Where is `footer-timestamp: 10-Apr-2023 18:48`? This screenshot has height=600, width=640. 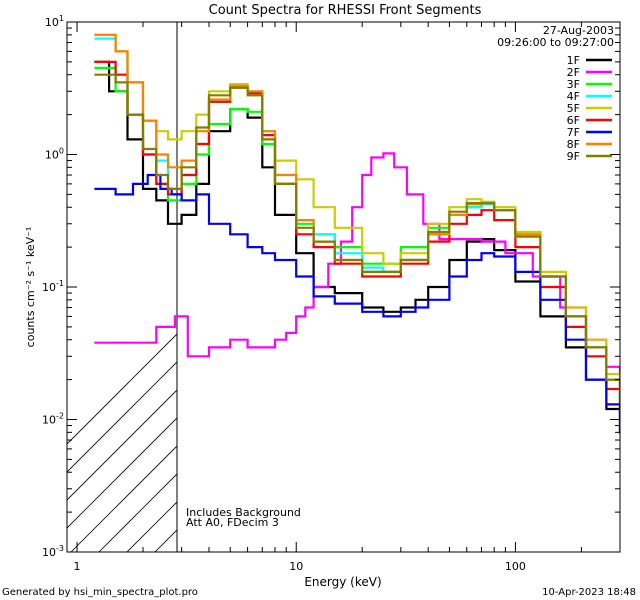 footer-timestamp: 10-Apr-2023 18:48 is located at coordinates (589, 592).